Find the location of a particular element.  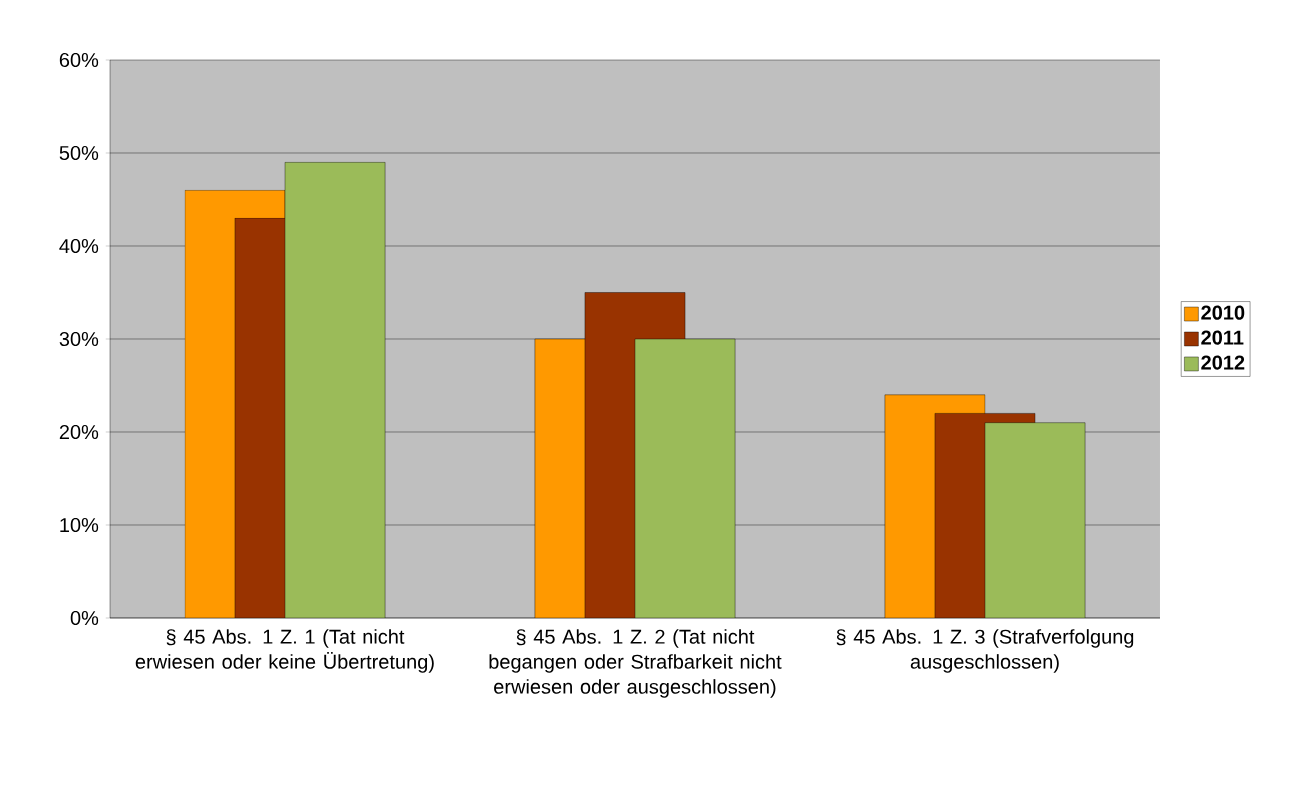

y-tick-label: 30% is located at coordinates (79, 339).